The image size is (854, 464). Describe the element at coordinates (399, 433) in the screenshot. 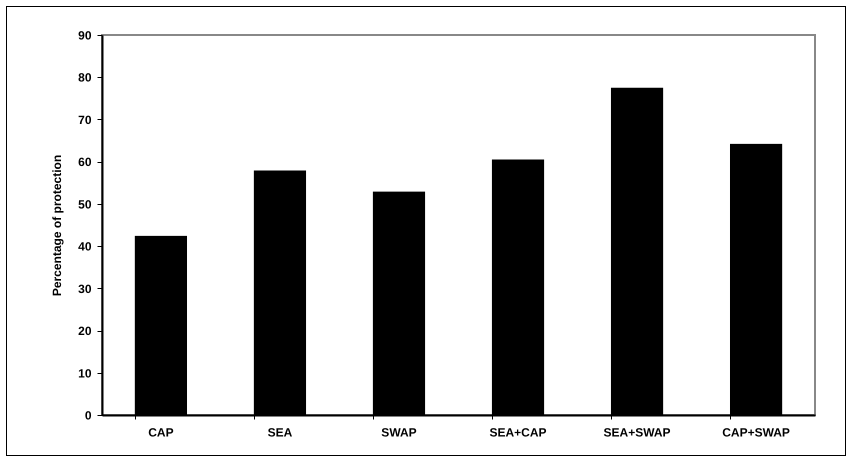

I see `x-tick-label: SWAP` at that location.